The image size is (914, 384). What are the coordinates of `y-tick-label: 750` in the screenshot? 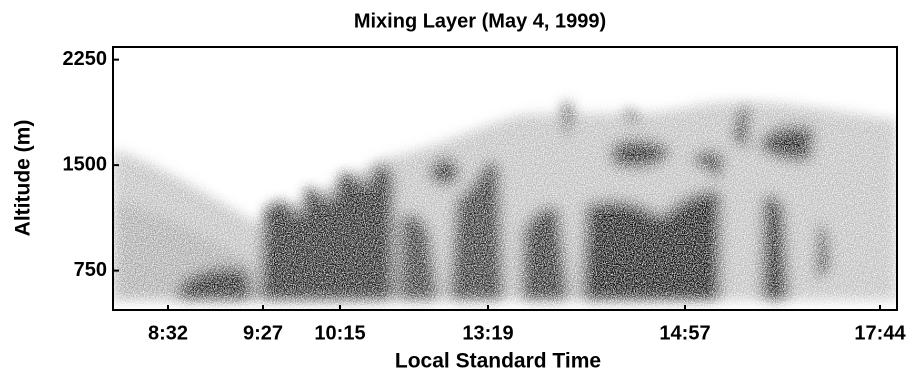 It's located at (90, 270).